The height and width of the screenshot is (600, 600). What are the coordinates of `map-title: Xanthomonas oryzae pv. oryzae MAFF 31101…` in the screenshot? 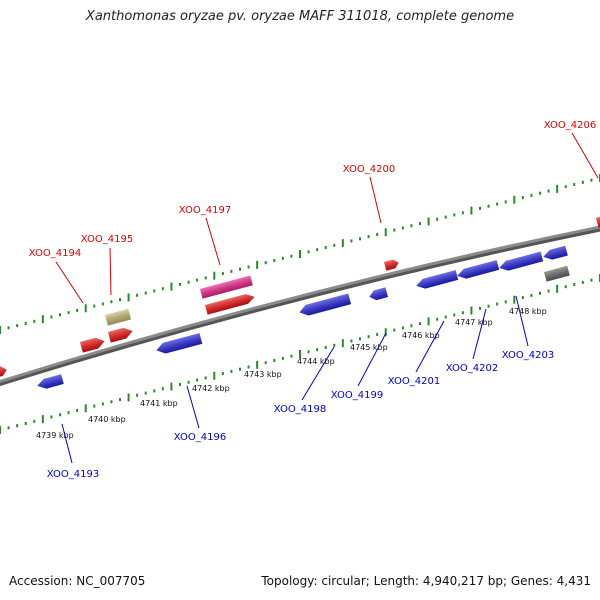 It's located at (300, 16).